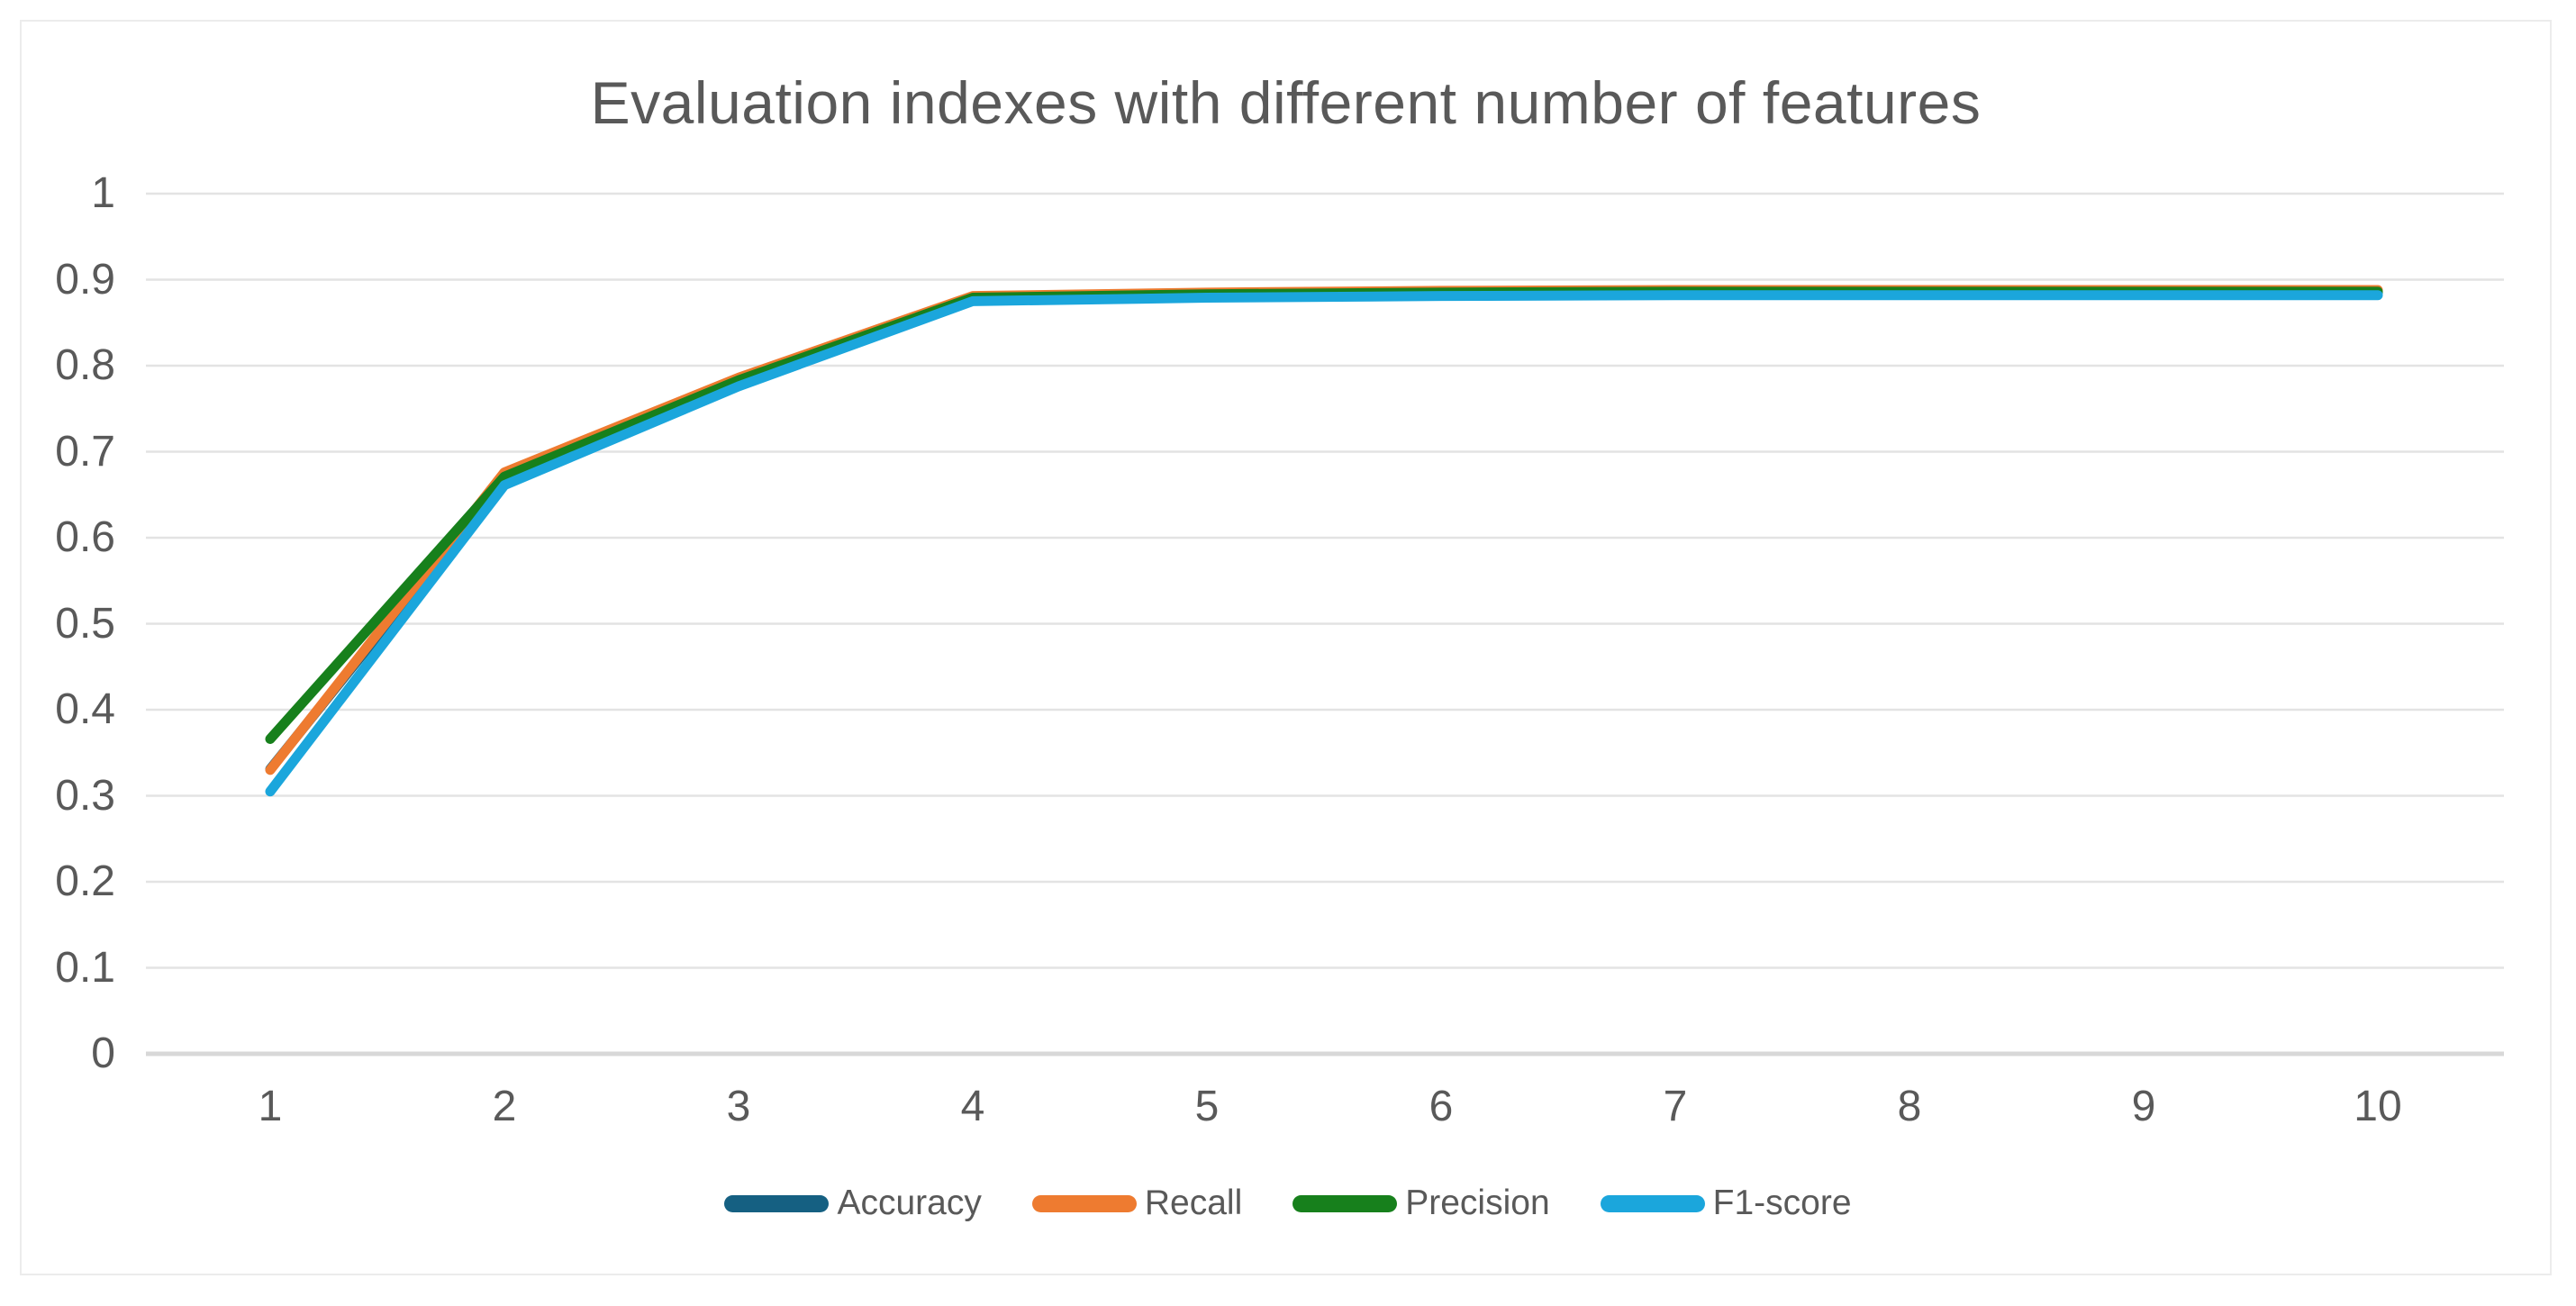 This screenshot has height=1306, width=2576. What do you see at coordinates (85, 881) in the screenshot?
I see `y-tick-label: 0.2` at bounding box center [85, 881].